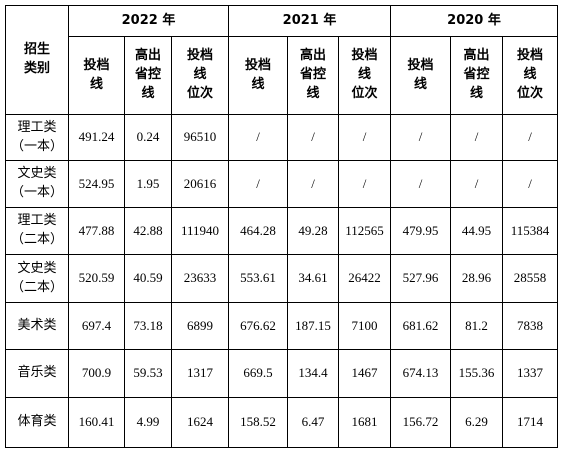 The image size is (562, 453). I want to click on row-label: 理工类 （二本）, so click(37, 231).